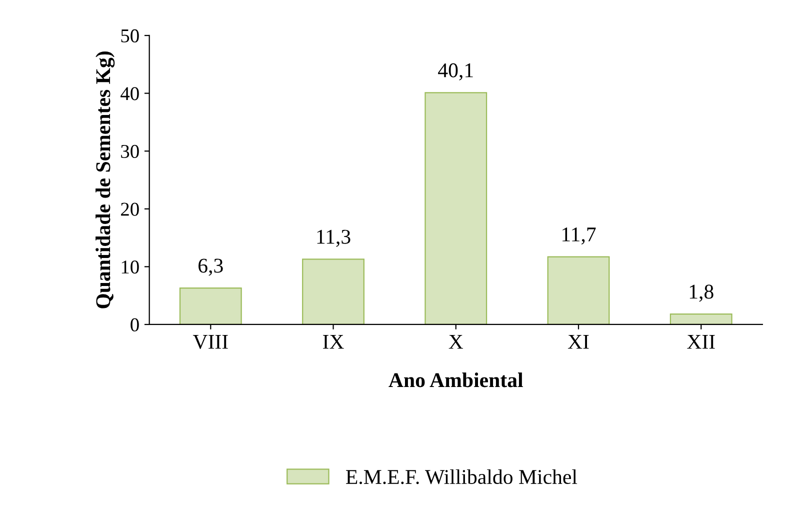  I want to click on y-tick-label: 0, so click(134, 325).